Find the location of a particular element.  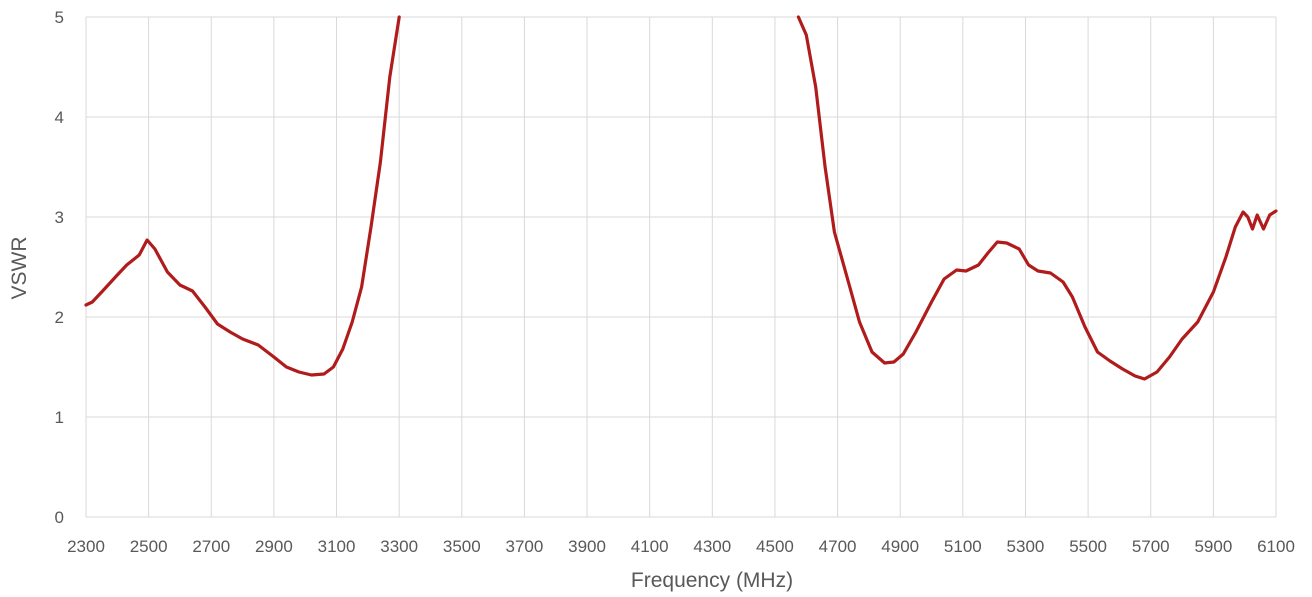

x-tick-label: 5500 is located at coordinates (1088, 546).